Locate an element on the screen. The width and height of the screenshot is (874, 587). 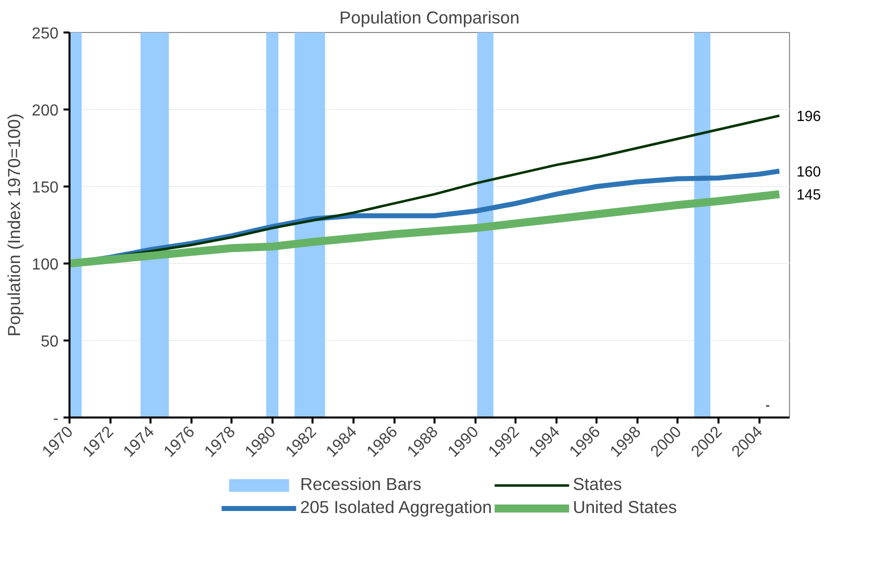
y-tick-label: - is located at coordinates (55, 419).